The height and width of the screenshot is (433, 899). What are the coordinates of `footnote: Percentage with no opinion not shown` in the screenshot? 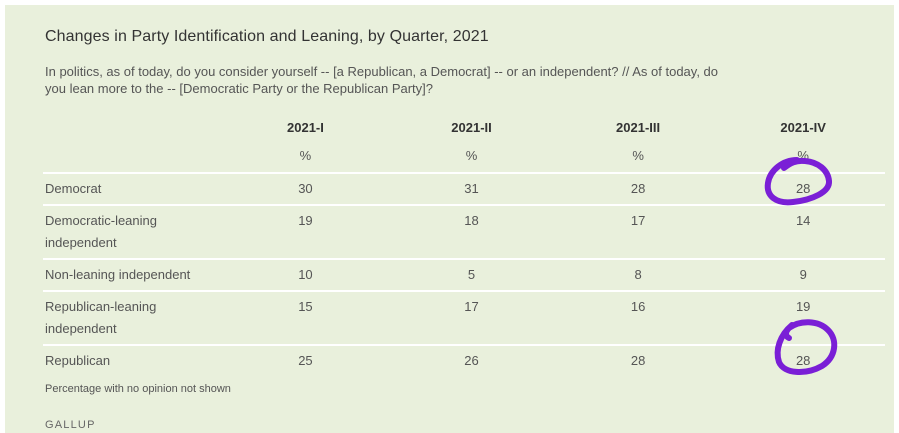 It's located at (138, 389).